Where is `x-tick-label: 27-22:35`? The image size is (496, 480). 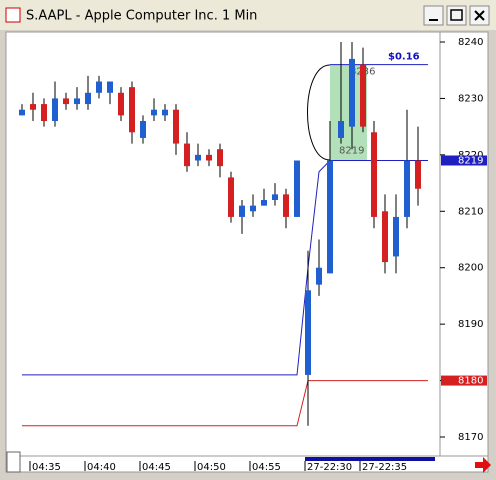
x-tick-label: 27-22:35 is located at coordinates (384, 467).